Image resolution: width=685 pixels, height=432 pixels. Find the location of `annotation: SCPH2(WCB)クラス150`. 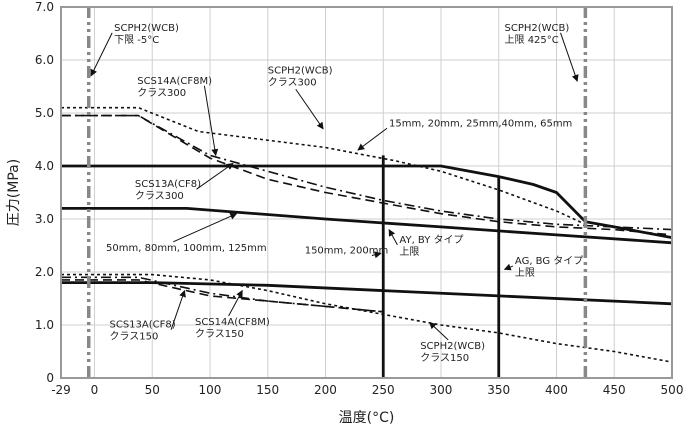

annotation: SCPH2(WCB)クラス150 is located at coordinates (452, 342).